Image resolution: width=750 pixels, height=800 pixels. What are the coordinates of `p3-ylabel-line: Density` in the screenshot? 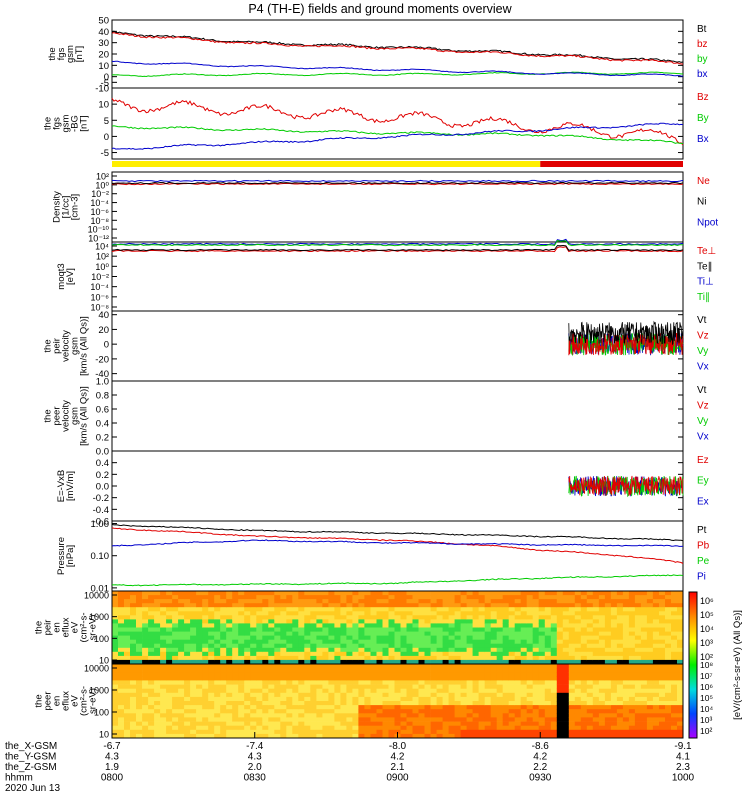 It's located at (57, 207).